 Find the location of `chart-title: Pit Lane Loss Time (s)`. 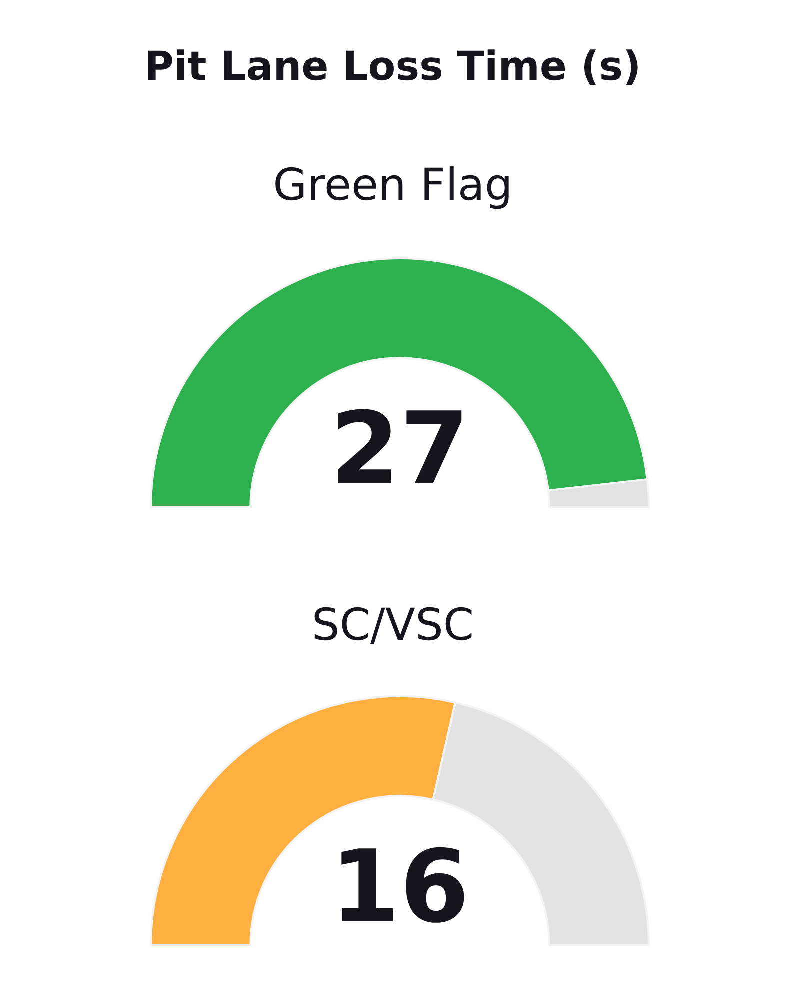

chart-title: Pit Lane Loss Time (s) is located at coordinates (393, 67).